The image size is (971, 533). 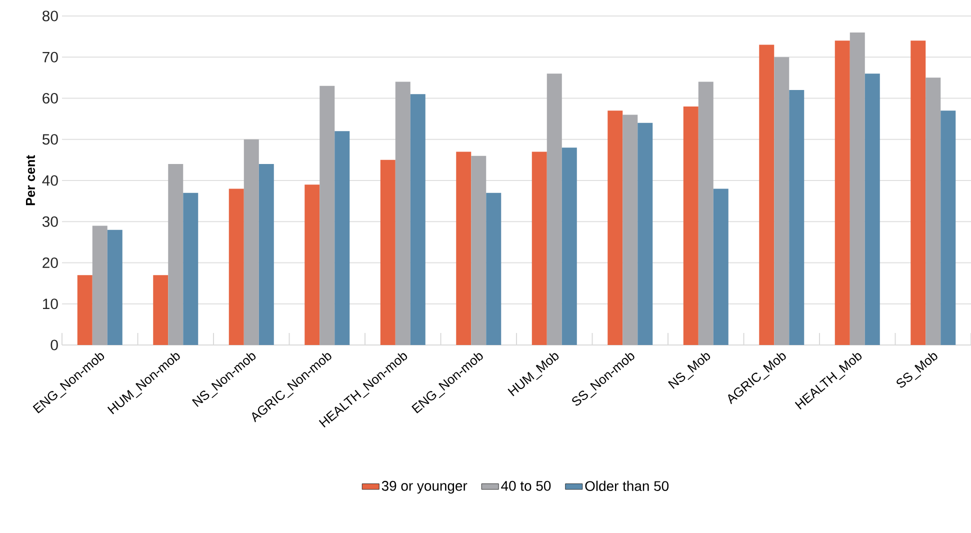 What do you see at coordinates (50, 98) in the screenshot?
I see `y-tick-label: 60` at bounding box center [50, 98].